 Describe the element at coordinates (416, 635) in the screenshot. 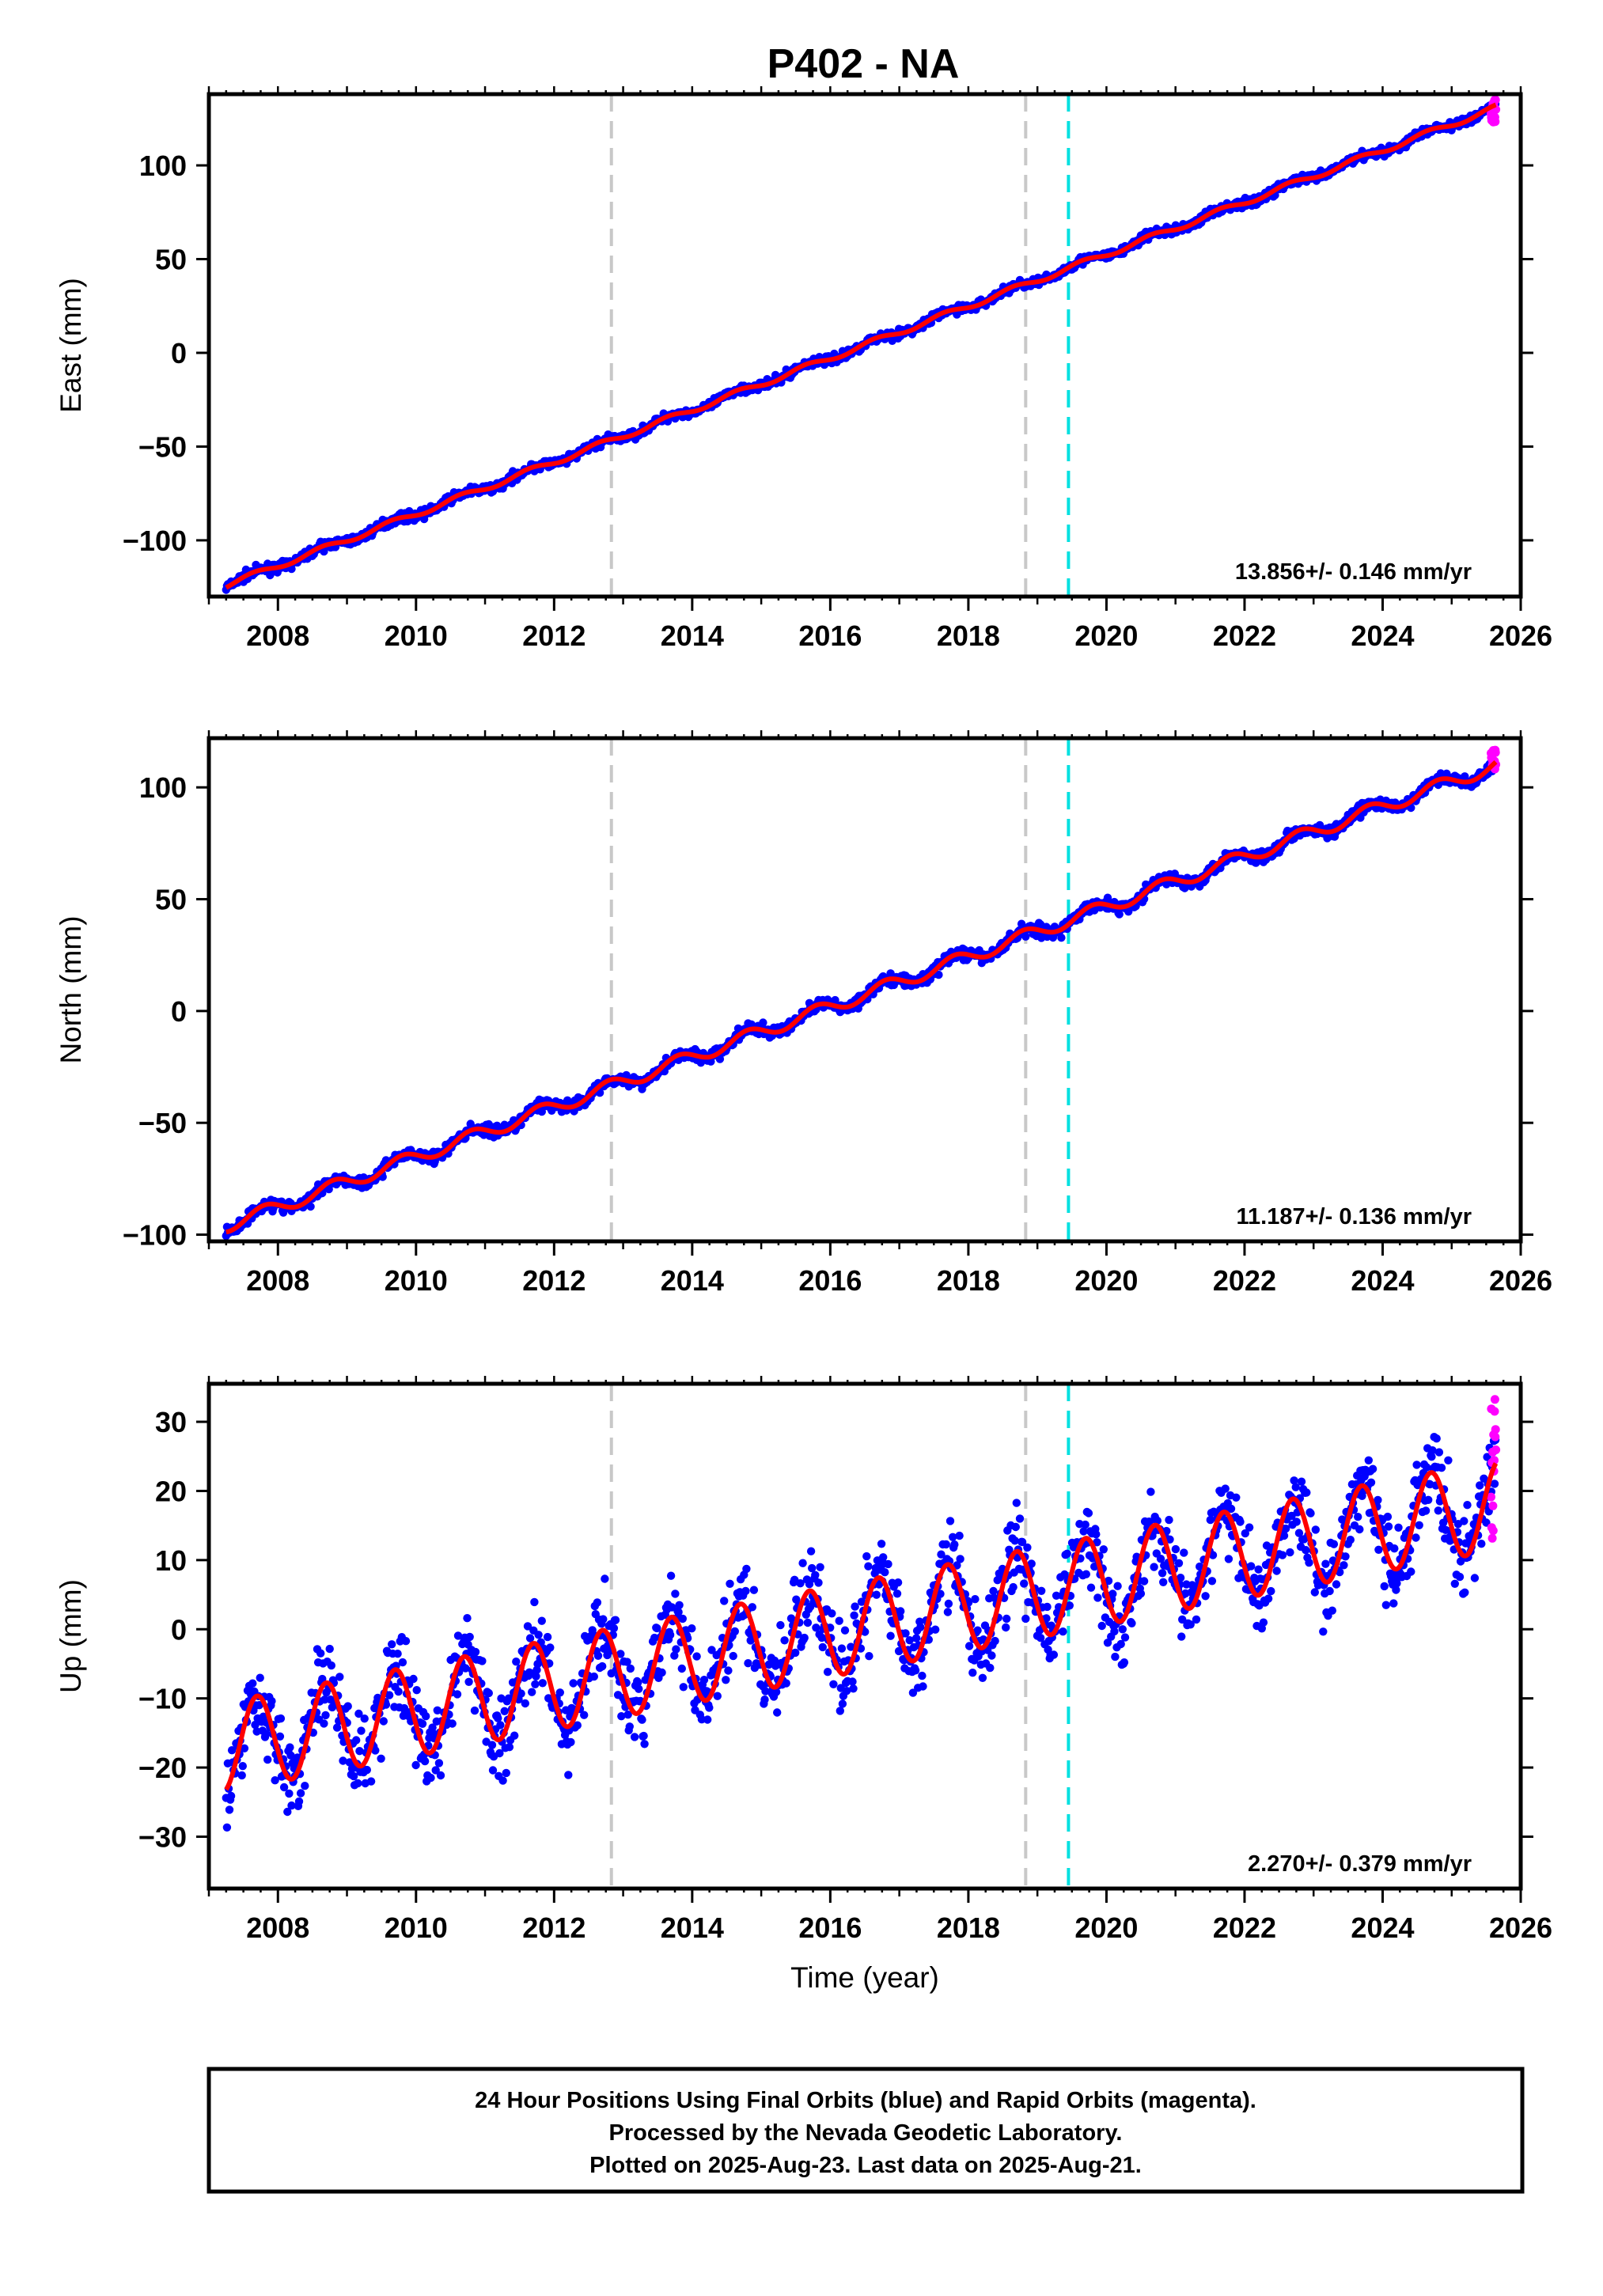

I see `x-tick-label: 2010` at that location.